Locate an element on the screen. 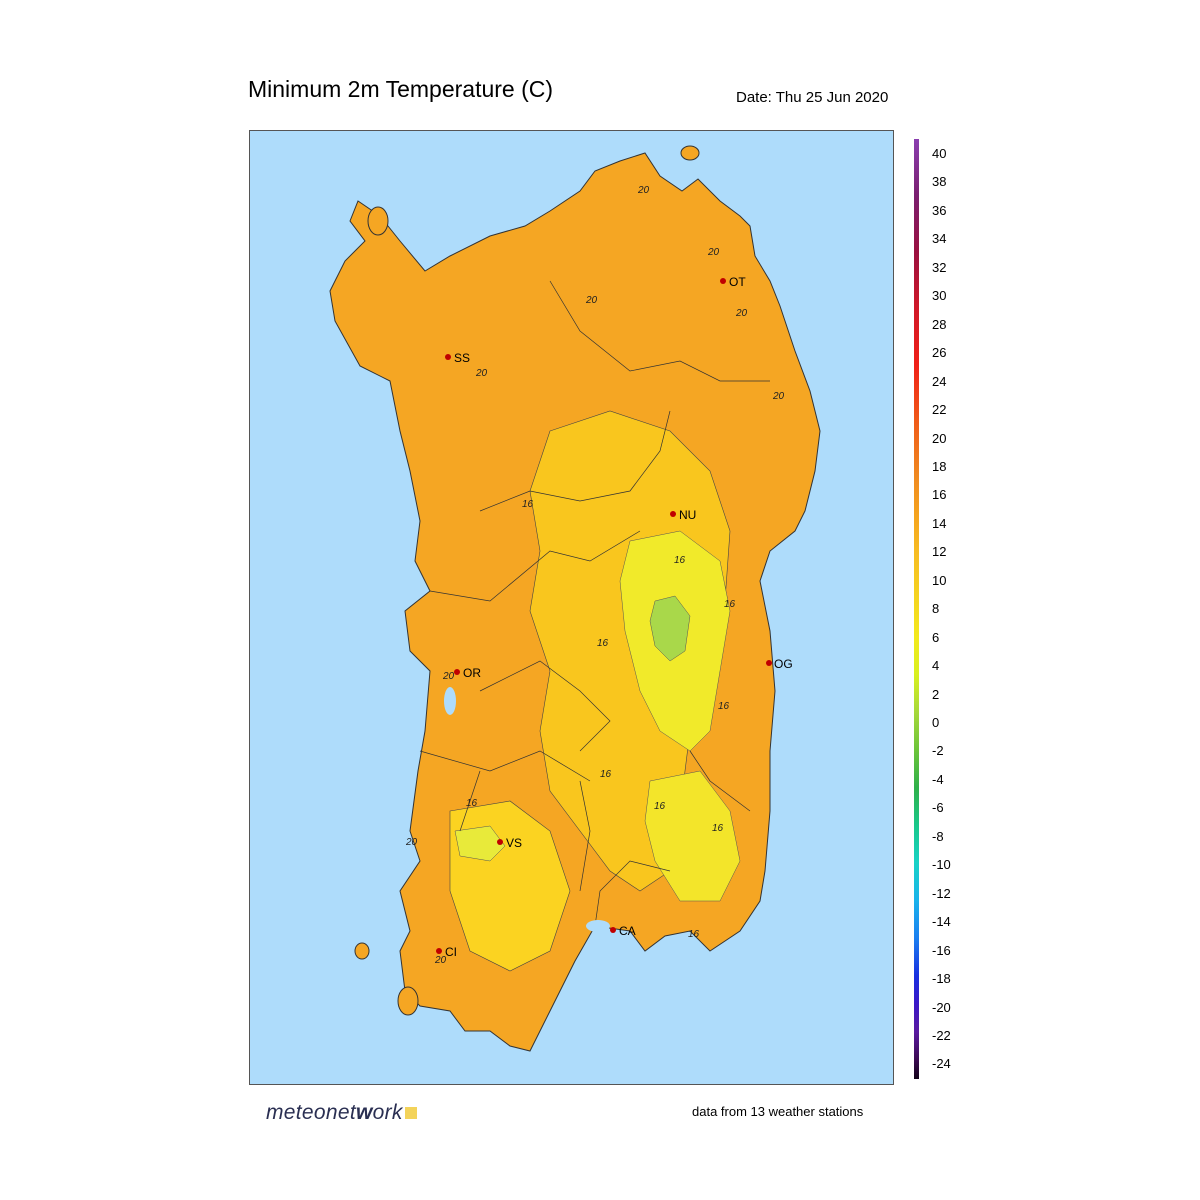  colorbar-tick-label: -4 is located at coordinates (938, 779).